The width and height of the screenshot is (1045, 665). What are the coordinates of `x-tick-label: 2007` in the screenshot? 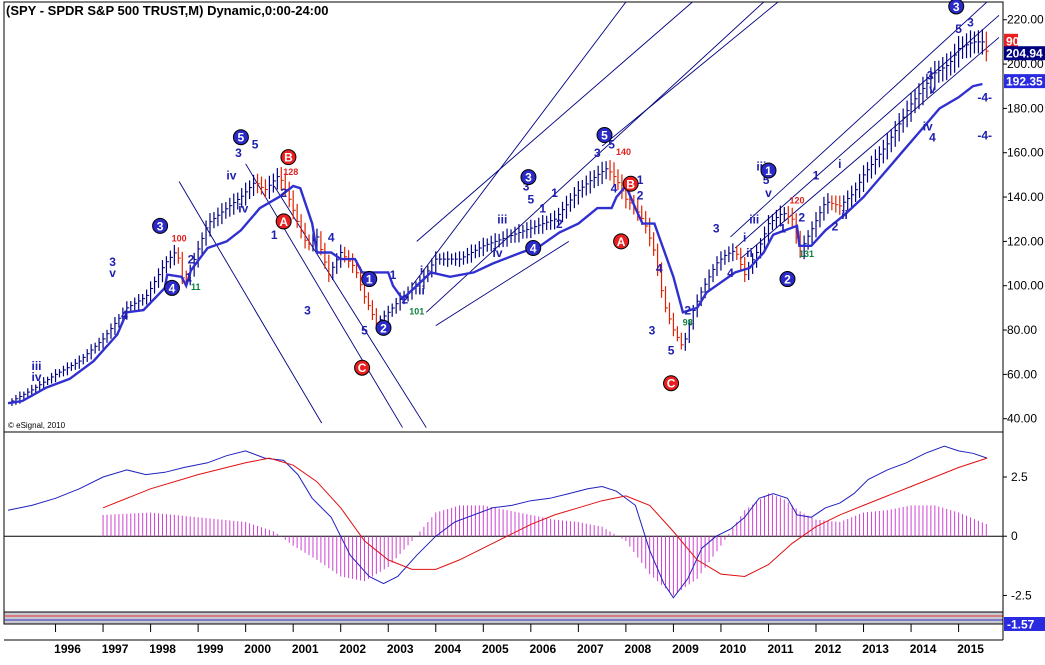 It's located at (590, 649).